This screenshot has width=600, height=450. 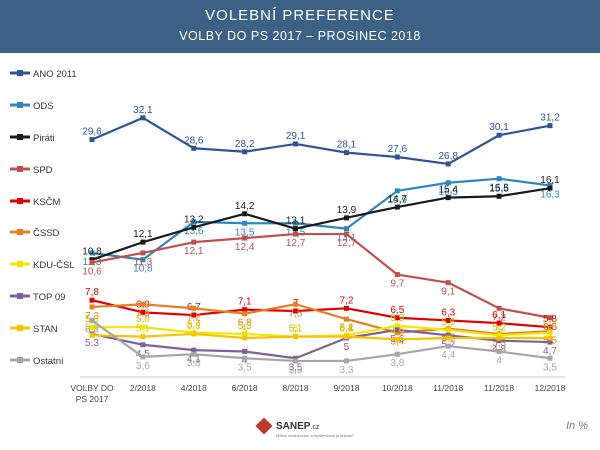 What do you see at coordinates (448, 190) in the screenshot?
I see `data-label-pir-ti-7: 15,4` at bounding box center [448, 190].